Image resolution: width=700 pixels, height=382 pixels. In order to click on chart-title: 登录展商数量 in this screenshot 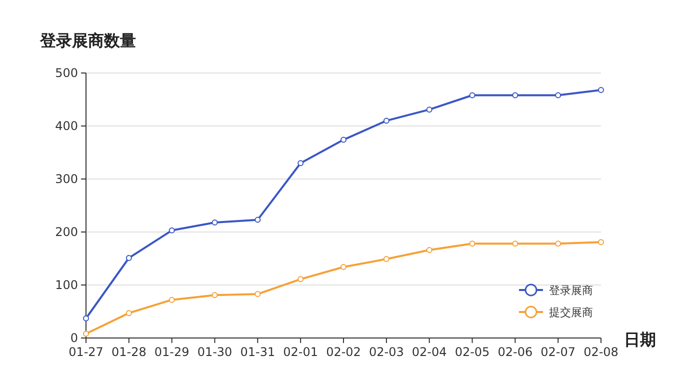, I will do `click(87, 40)`.